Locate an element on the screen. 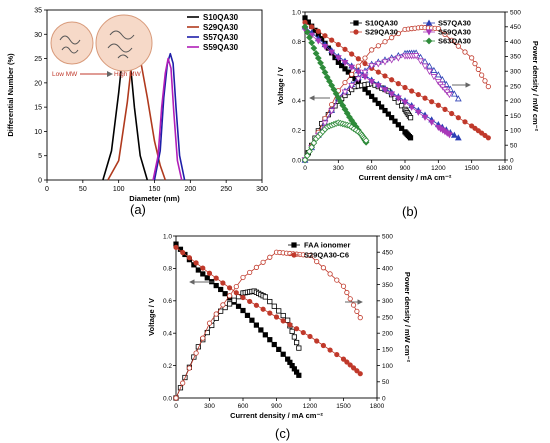 The width and height of the screenshot is (550, 443). x-tick-label: 0 is located at coordinates (305, 168).